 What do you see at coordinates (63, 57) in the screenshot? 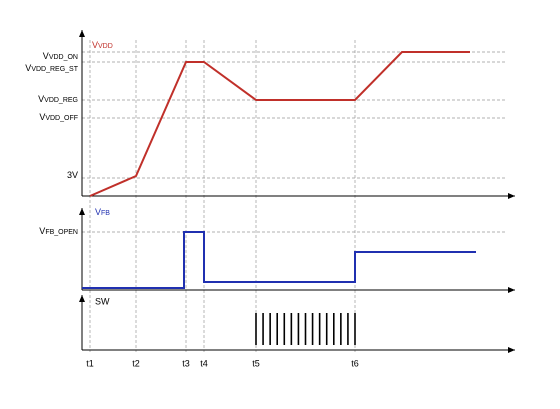
I see `level-sub: VDD_ON` at bounding box center [63, 57].